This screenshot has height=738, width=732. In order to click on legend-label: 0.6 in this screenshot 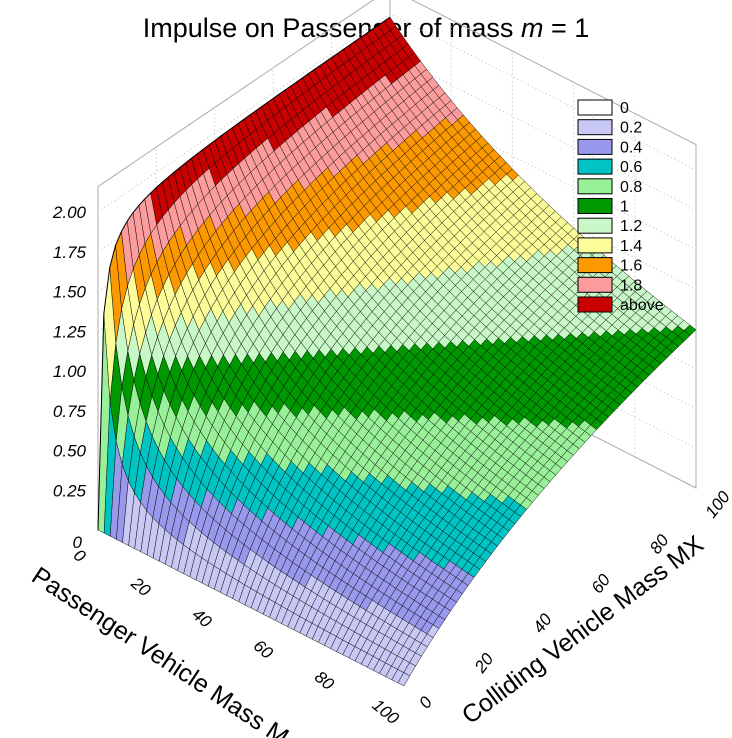, I will do `click(631, 167)`.